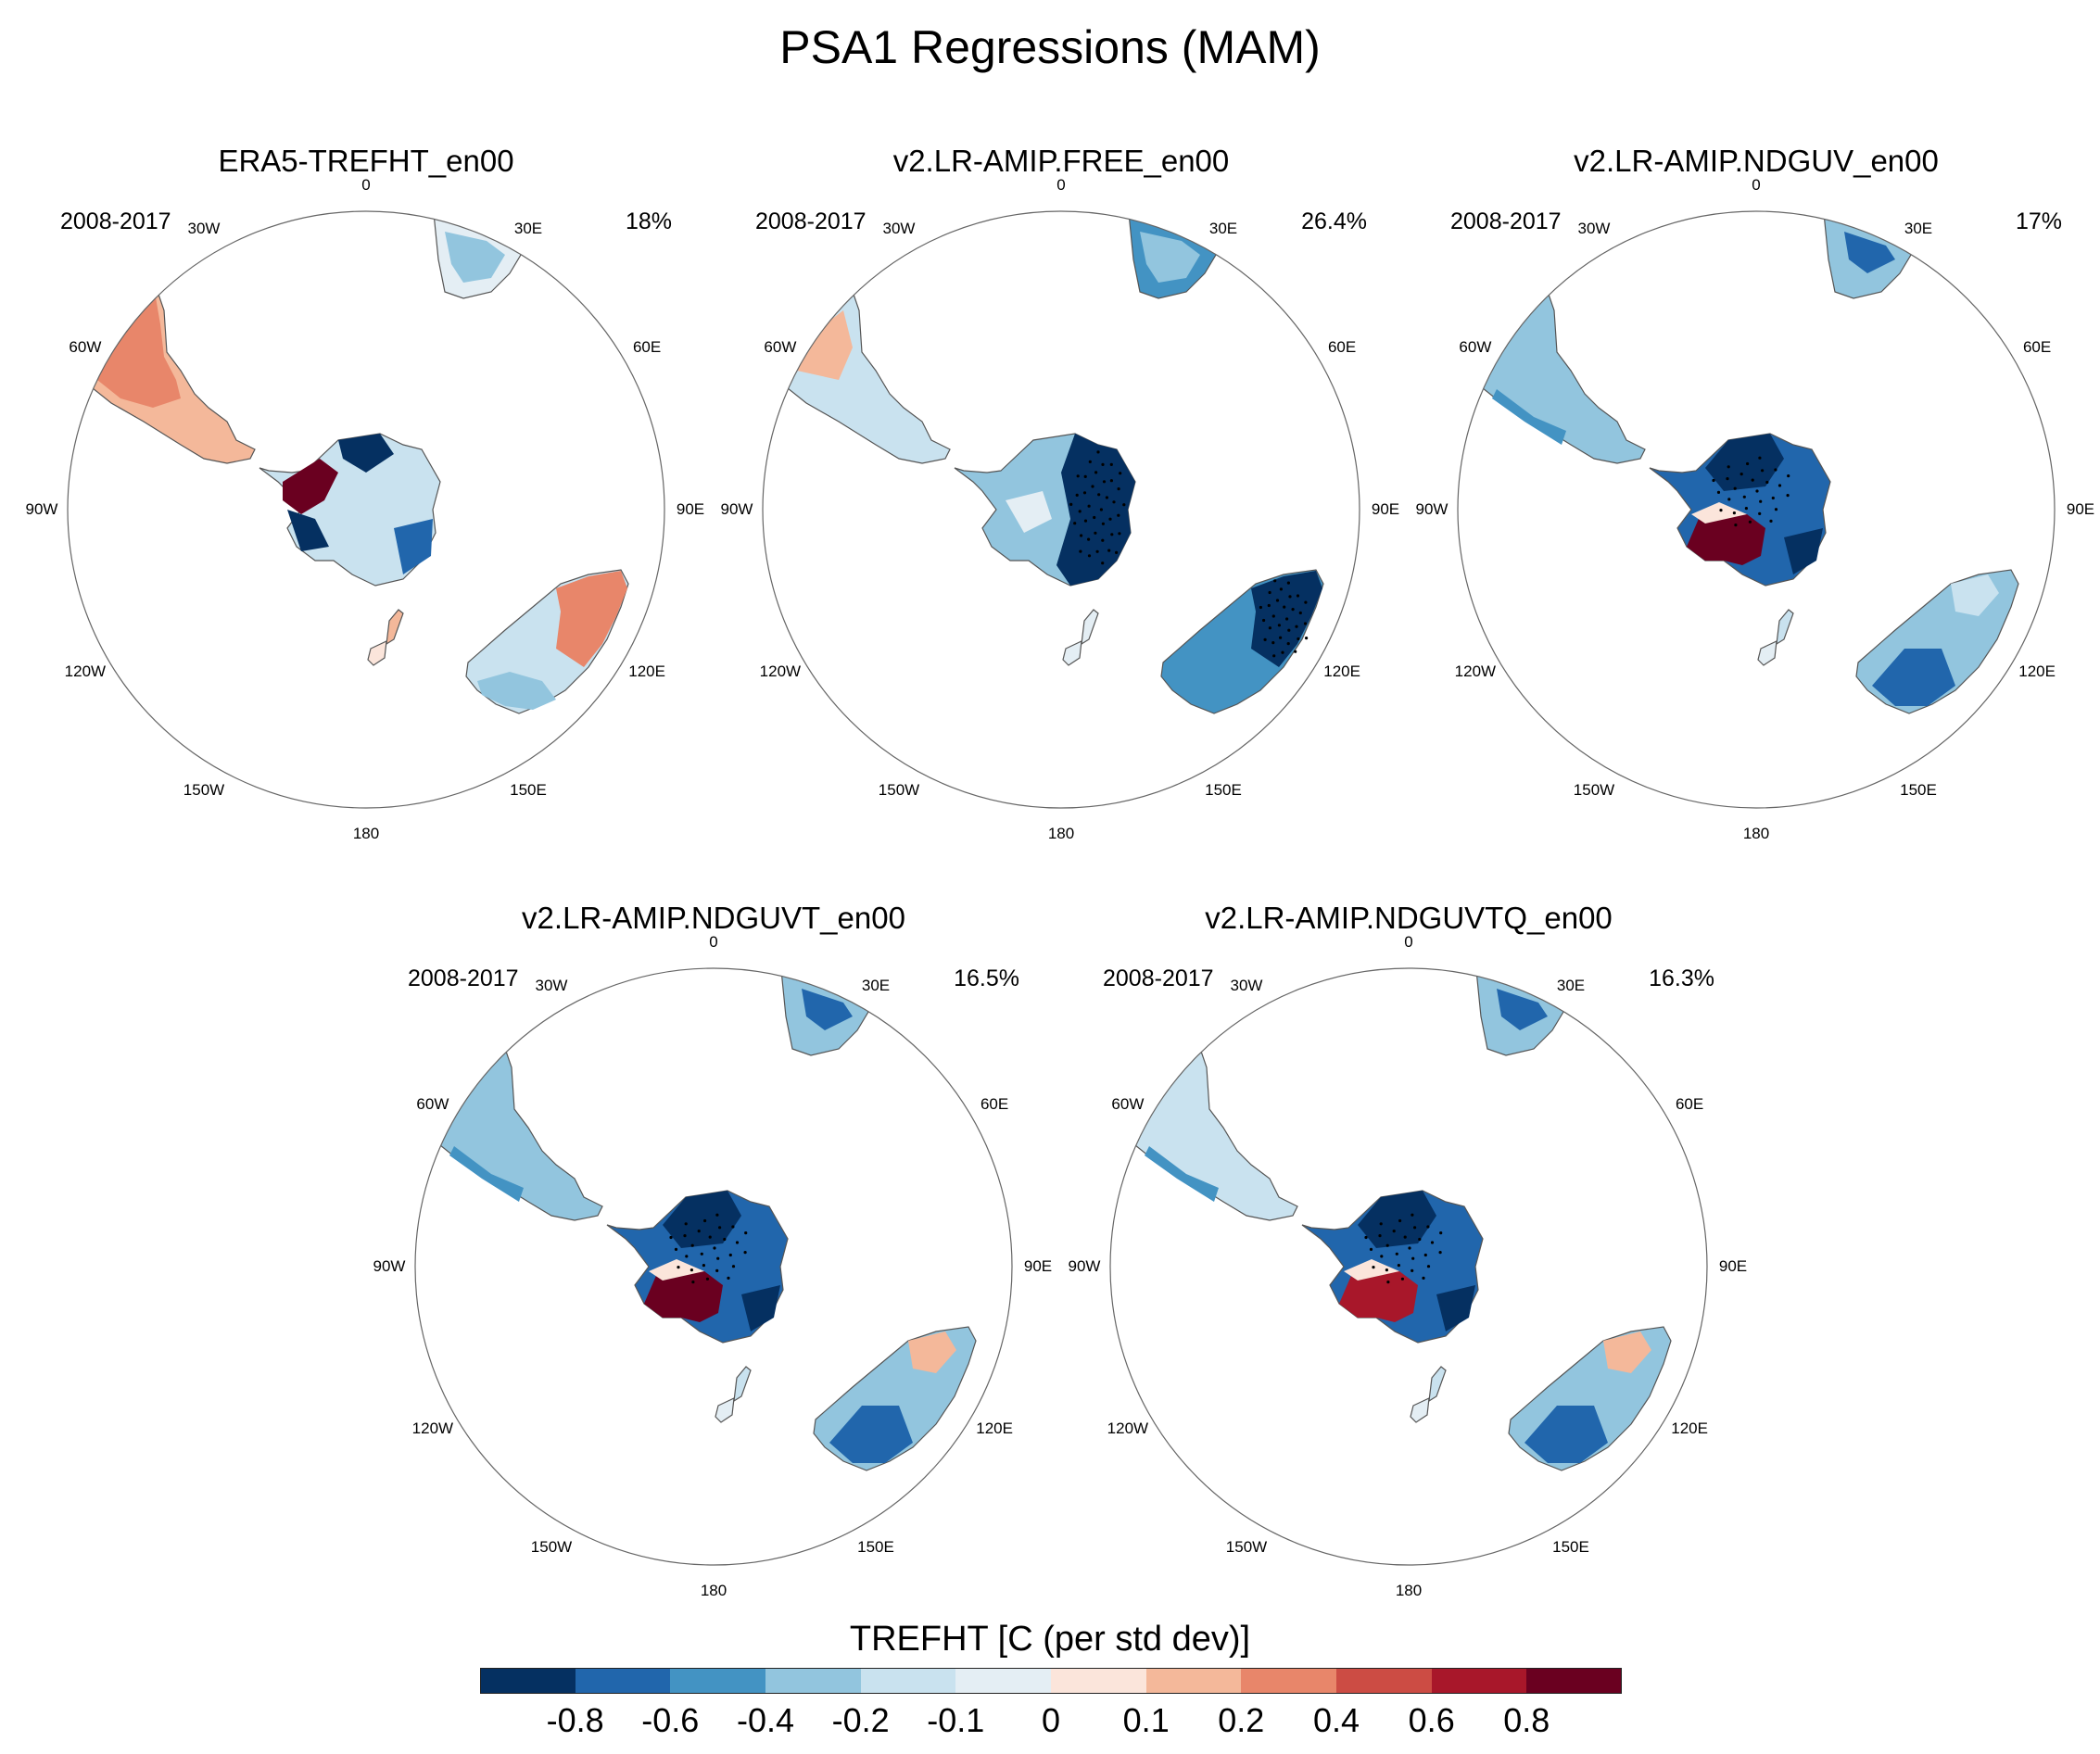 The height and width of the screenshot is (1754, 2100). Describe the element at coordinates (676, 1270) in the screenshot. I see `warm-fringe` at that location.